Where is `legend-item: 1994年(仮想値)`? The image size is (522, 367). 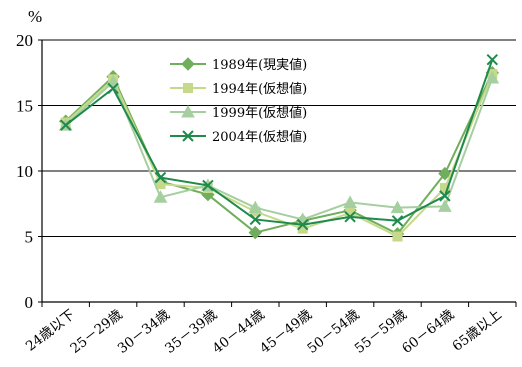 legend-item: 1994年(仮想値) is located at coordinates (238, 89).